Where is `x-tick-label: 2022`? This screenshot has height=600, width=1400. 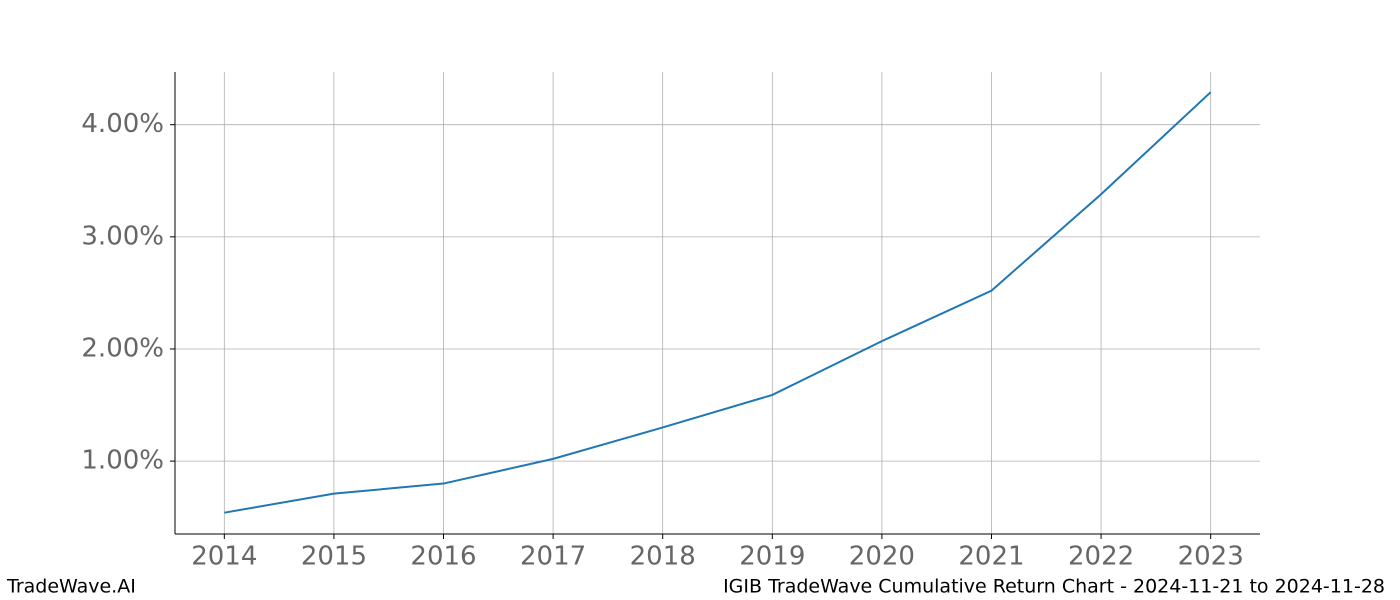 x-tick-label: 2022 is located at coordinates (1101, 557).